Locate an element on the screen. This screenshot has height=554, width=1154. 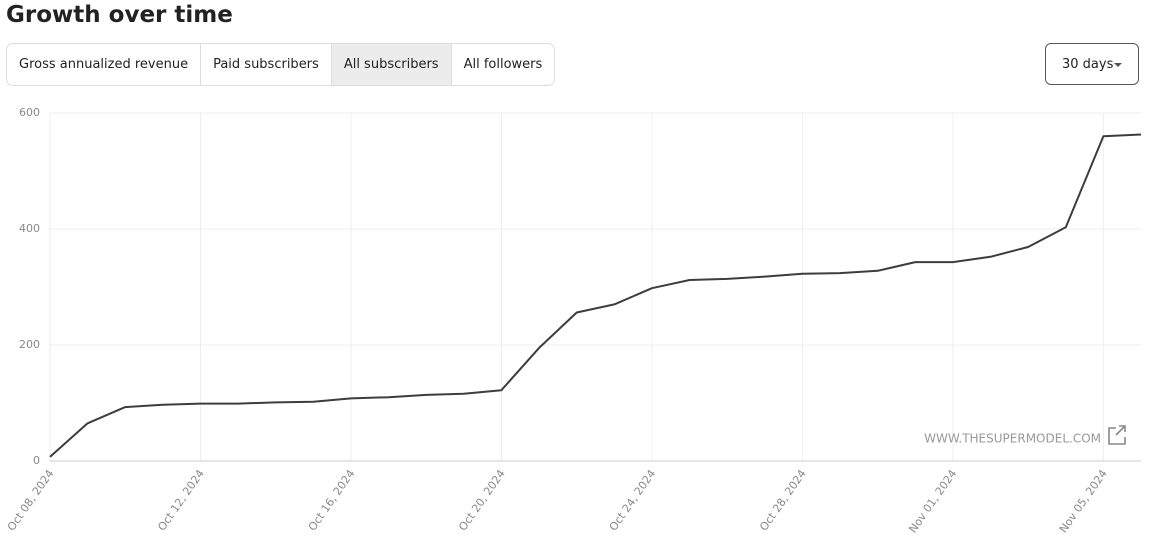
external-link-icon is located at coordinates (1117, 435).